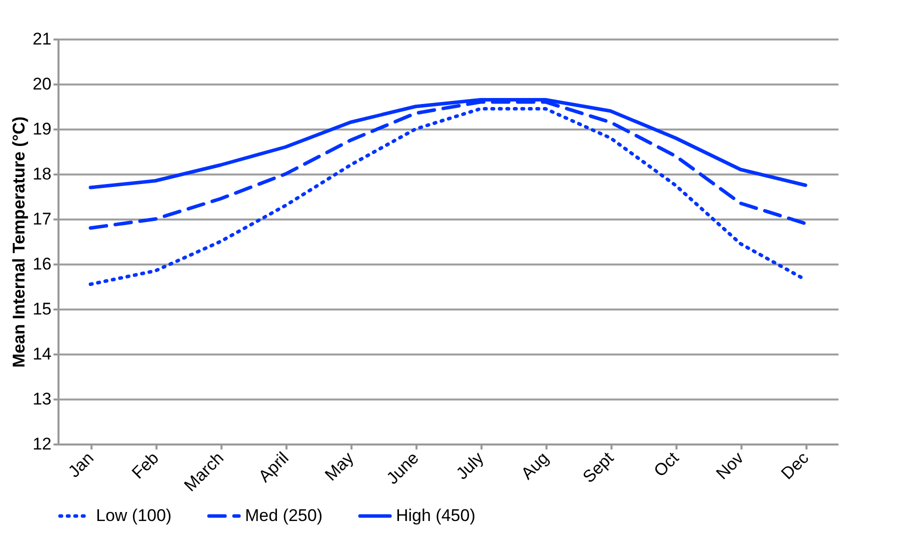 Image resolution: width=900 pixels, height=560 pixels. What do you see at coordinates (42, 264) in the screenshot?
I see `y-tick-label: 16` at bounding box center [42, 264].